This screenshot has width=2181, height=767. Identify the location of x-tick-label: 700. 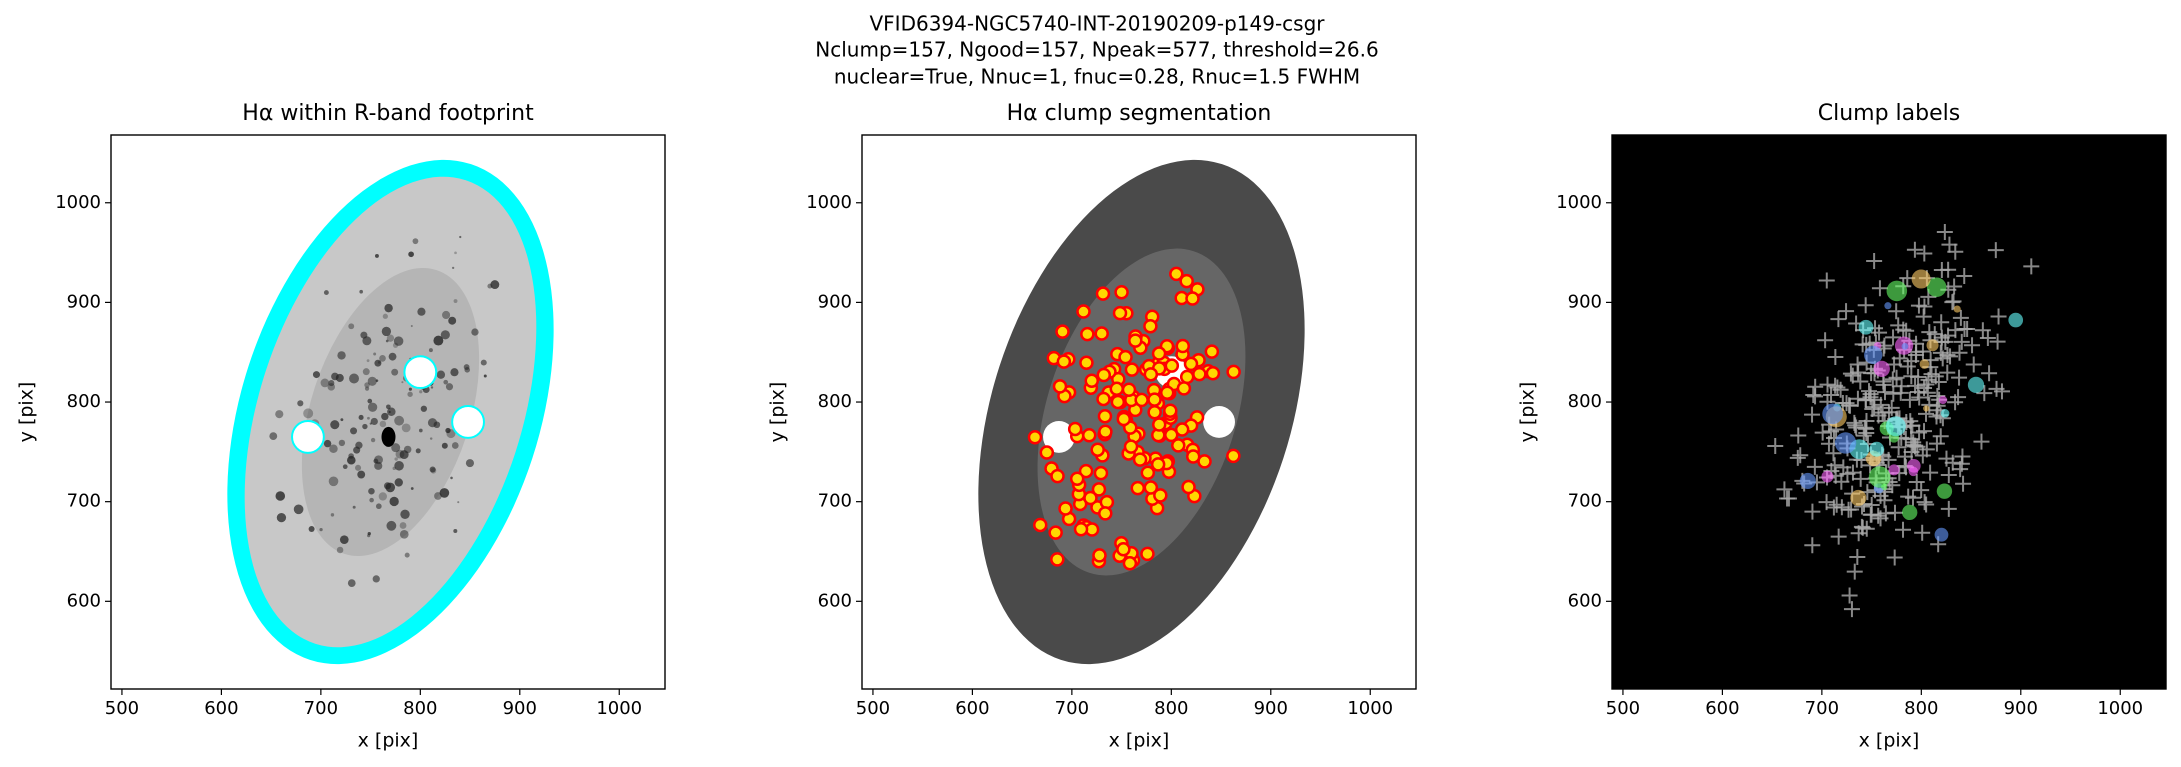
(1822, 708).